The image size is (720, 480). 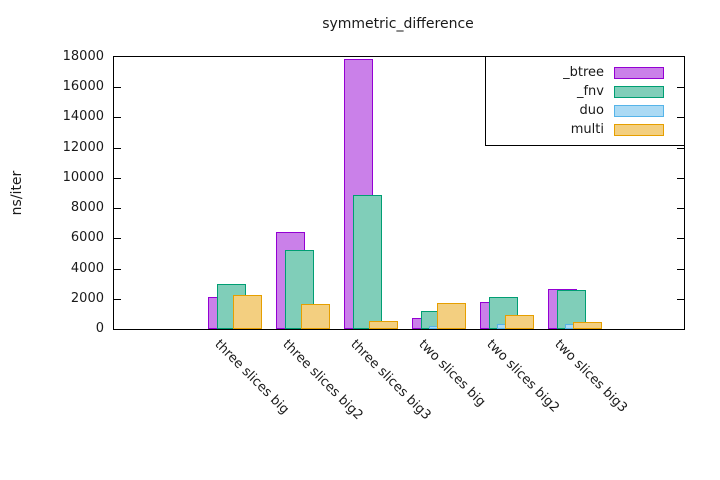 I want to click on y-tick-label: 0, so click(x=99, y=328).